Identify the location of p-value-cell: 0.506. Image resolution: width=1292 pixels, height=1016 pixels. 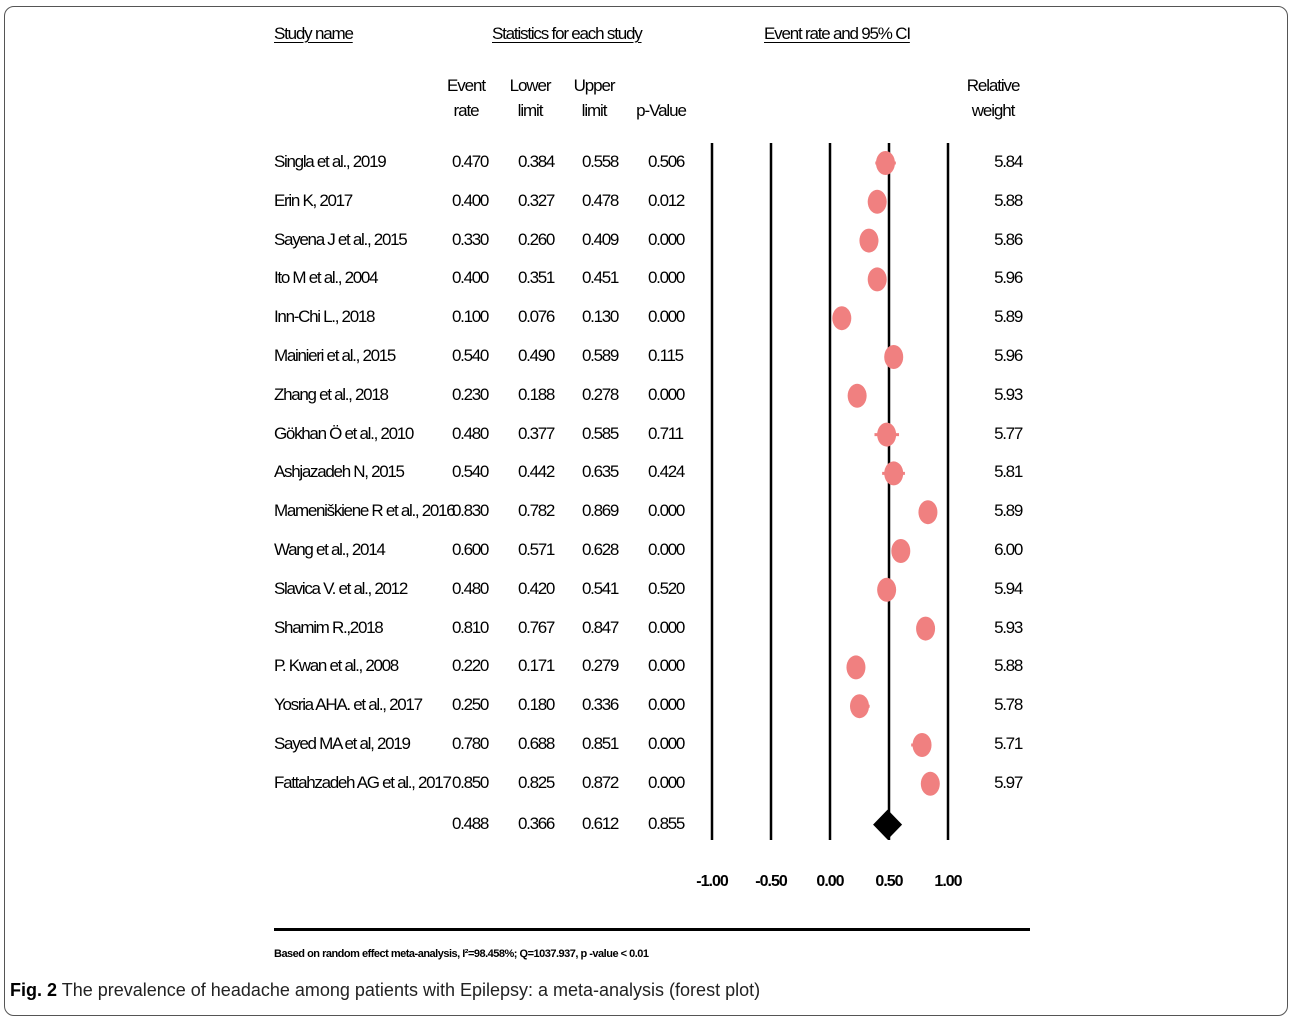
(666, 161).